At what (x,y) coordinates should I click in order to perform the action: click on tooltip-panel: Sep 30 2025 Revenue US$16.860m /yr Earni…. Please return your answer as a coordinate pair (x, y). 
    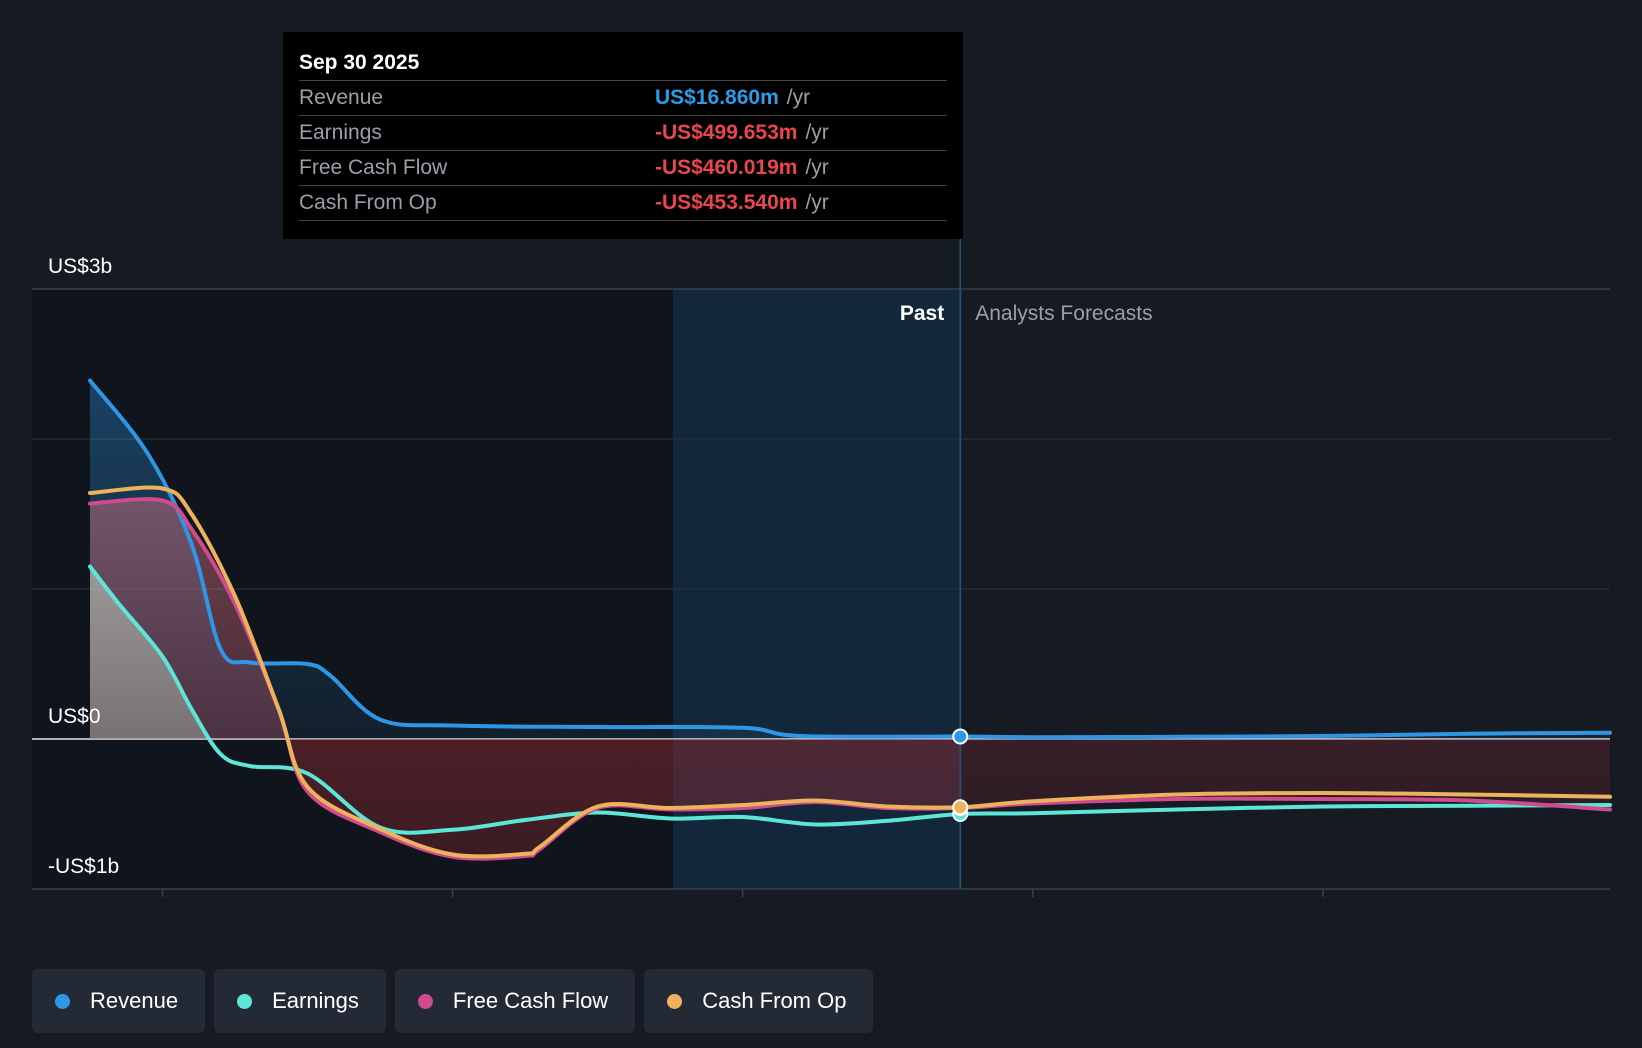
    Looking at the image, I should click on (623, 135).